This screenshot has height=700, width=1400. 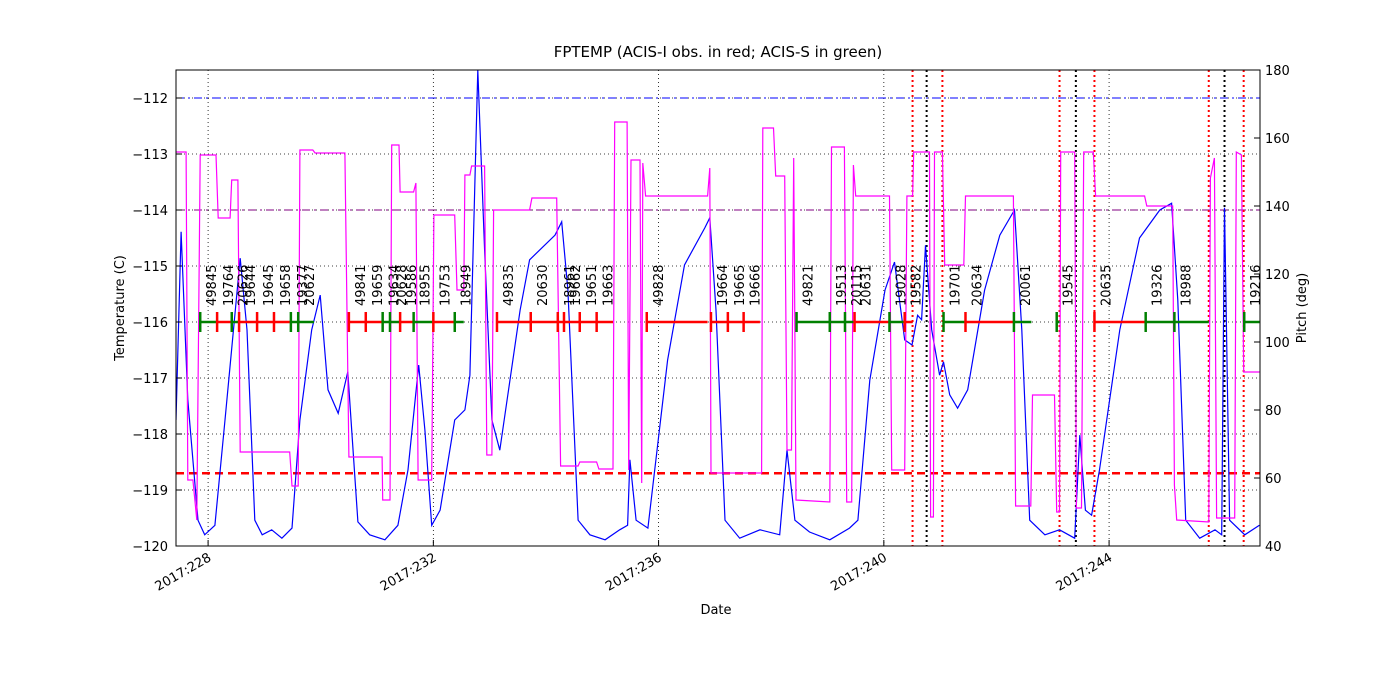 What do you see at coordinates (740, 285) in the screenshot?
I see `observation-label: 19665` at bounding box center [740, 285].